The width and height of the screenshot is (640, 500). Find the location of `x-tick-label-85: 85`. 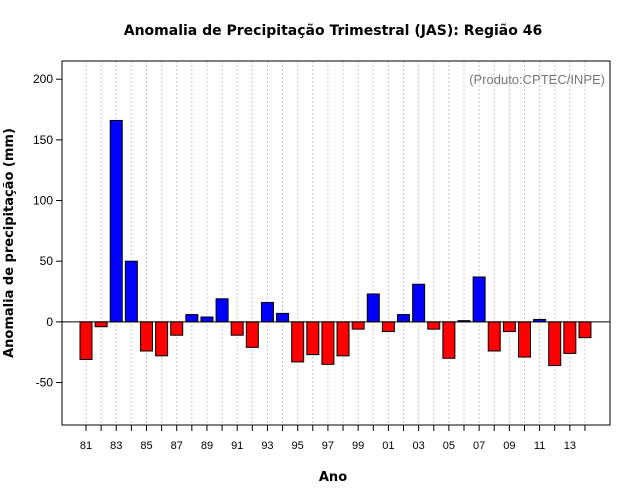

x-tick-label-85: 85 is located at coordinates (146, 446).